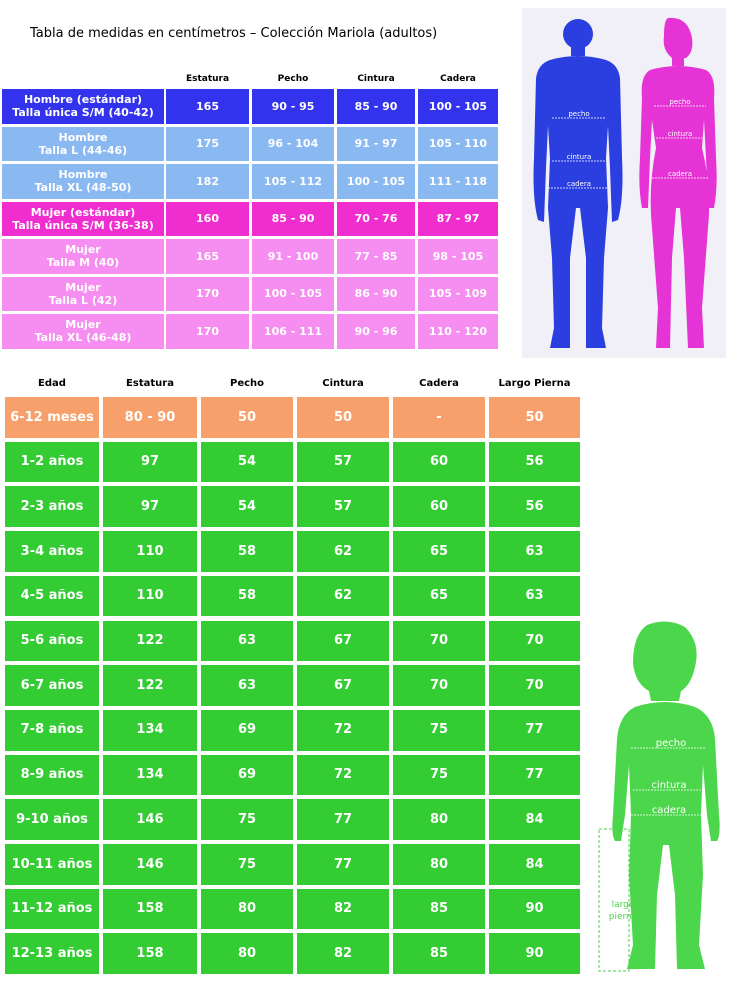 This screenshot has height=981, width=736. I want to click on woman-waist-label: cintura, so click(680, 134).